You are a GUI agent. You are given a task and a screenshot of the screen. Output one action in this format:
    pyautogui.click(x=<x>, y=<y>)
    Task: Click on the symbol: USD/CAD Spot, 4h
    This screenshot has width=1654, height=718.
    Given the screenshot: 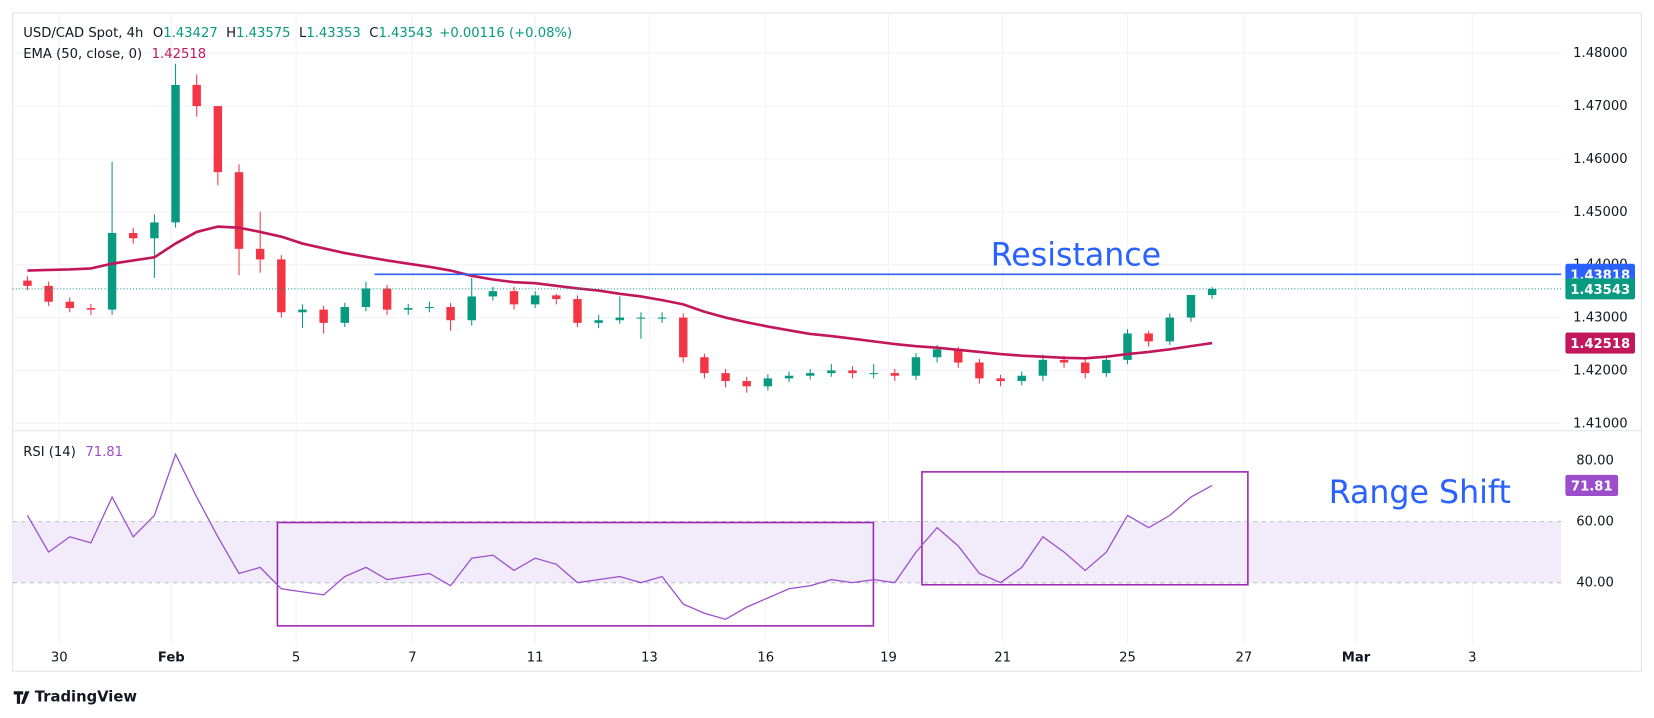 What is the action you would take?
    pyautogui.click(x=83, y=33)
    